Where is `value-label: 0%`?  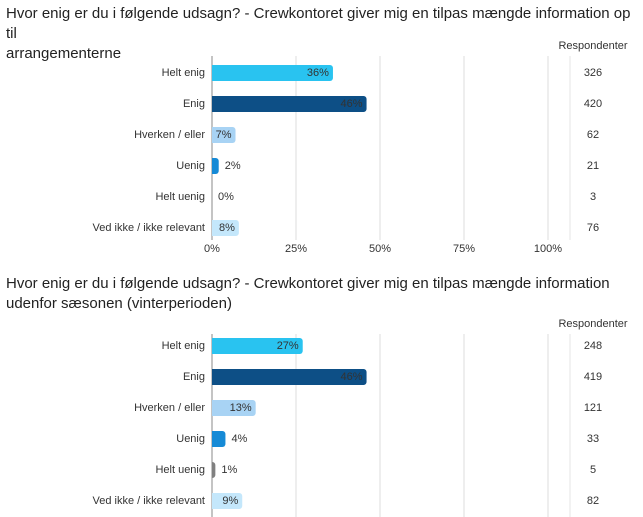
value-label: 0% is located at coordinates (226, 197).